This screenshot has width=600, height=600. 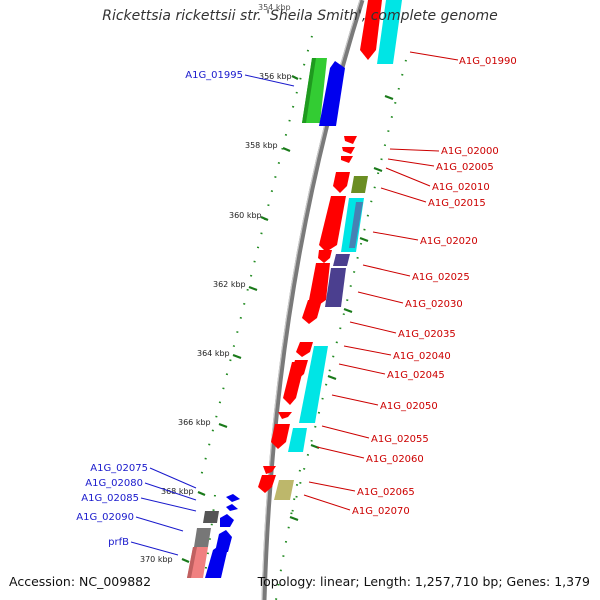 I want to click on cog-feature-slate, so click(x=356, y=225).